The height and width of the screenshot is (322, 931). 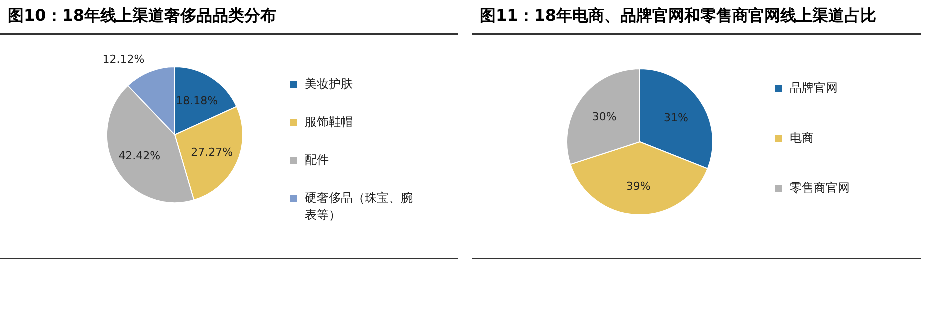 I want to click on data-label: 39%, so click(x=638, y=186).